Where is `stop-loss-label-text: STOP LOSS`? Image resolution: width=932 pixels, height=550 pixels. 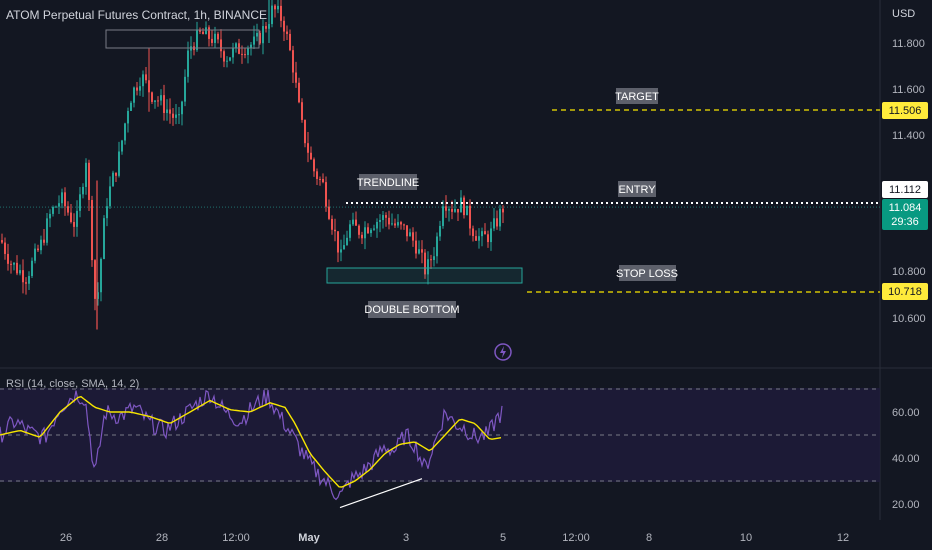
stop-loss-label-text: STOP LOSS is located at coordinates (647, 274).